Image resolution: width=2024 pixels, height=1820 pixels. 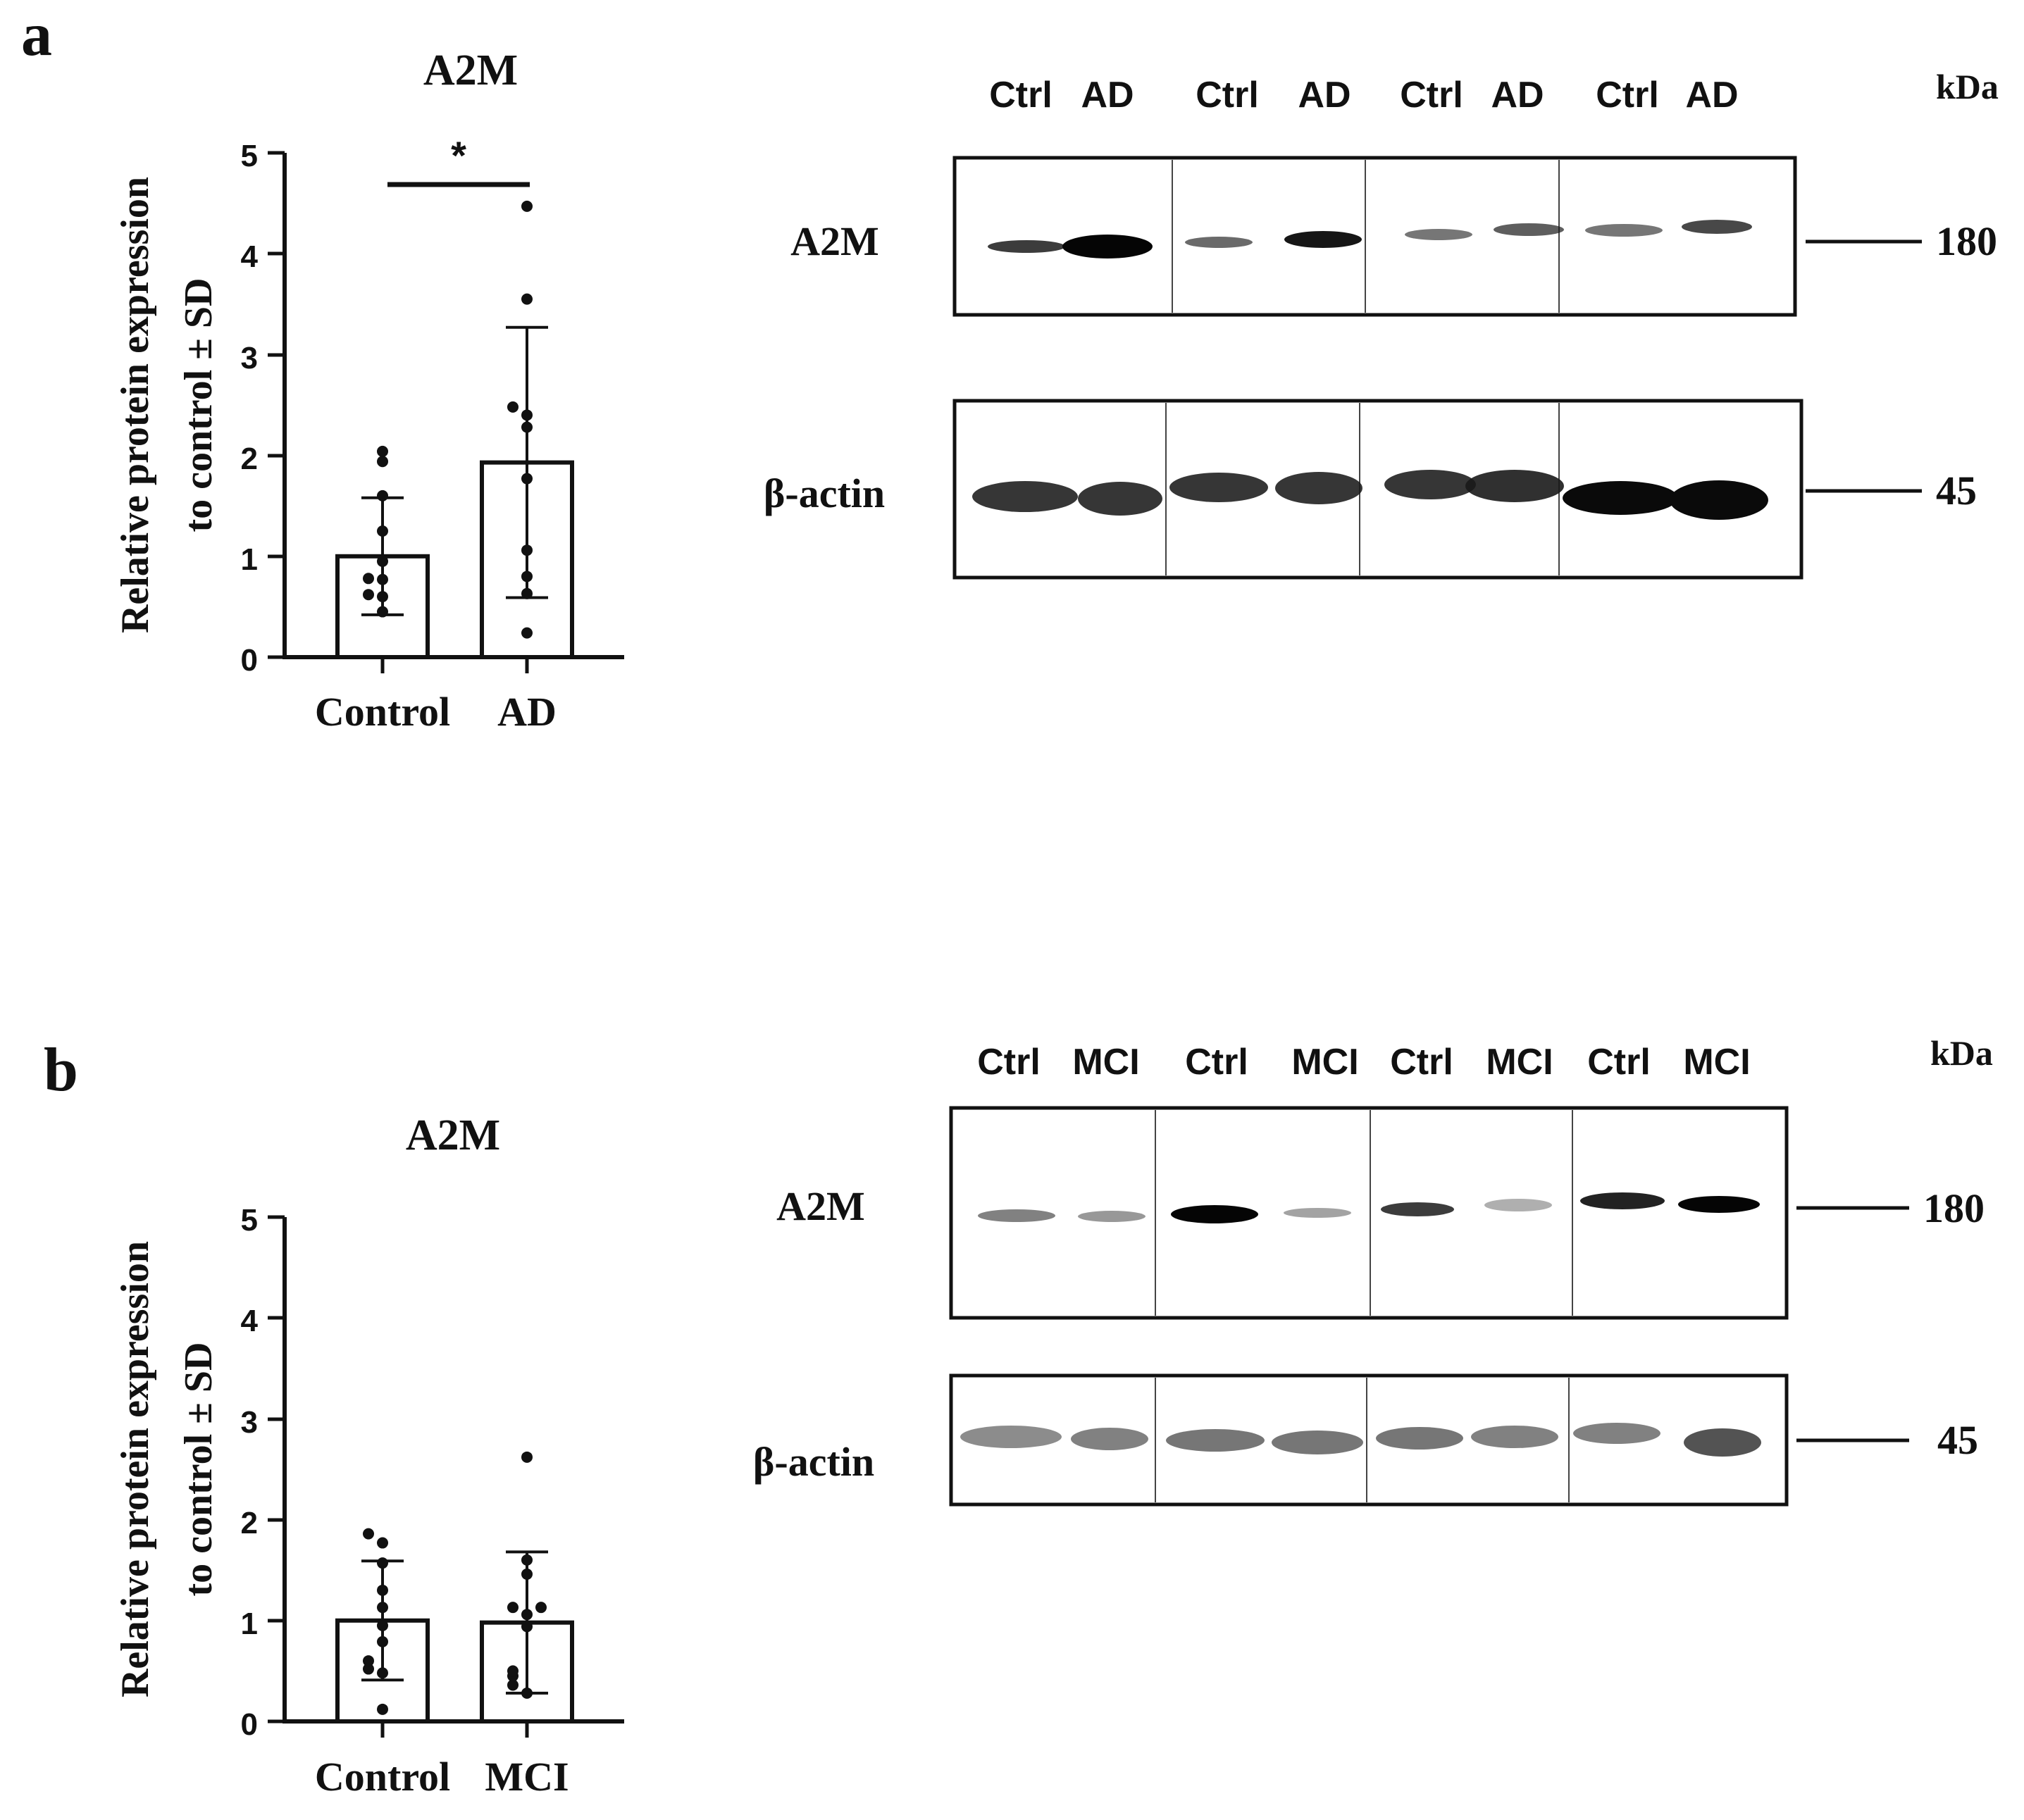 I want to click on panel-letter-b: b, so click(x=61, y=1070).